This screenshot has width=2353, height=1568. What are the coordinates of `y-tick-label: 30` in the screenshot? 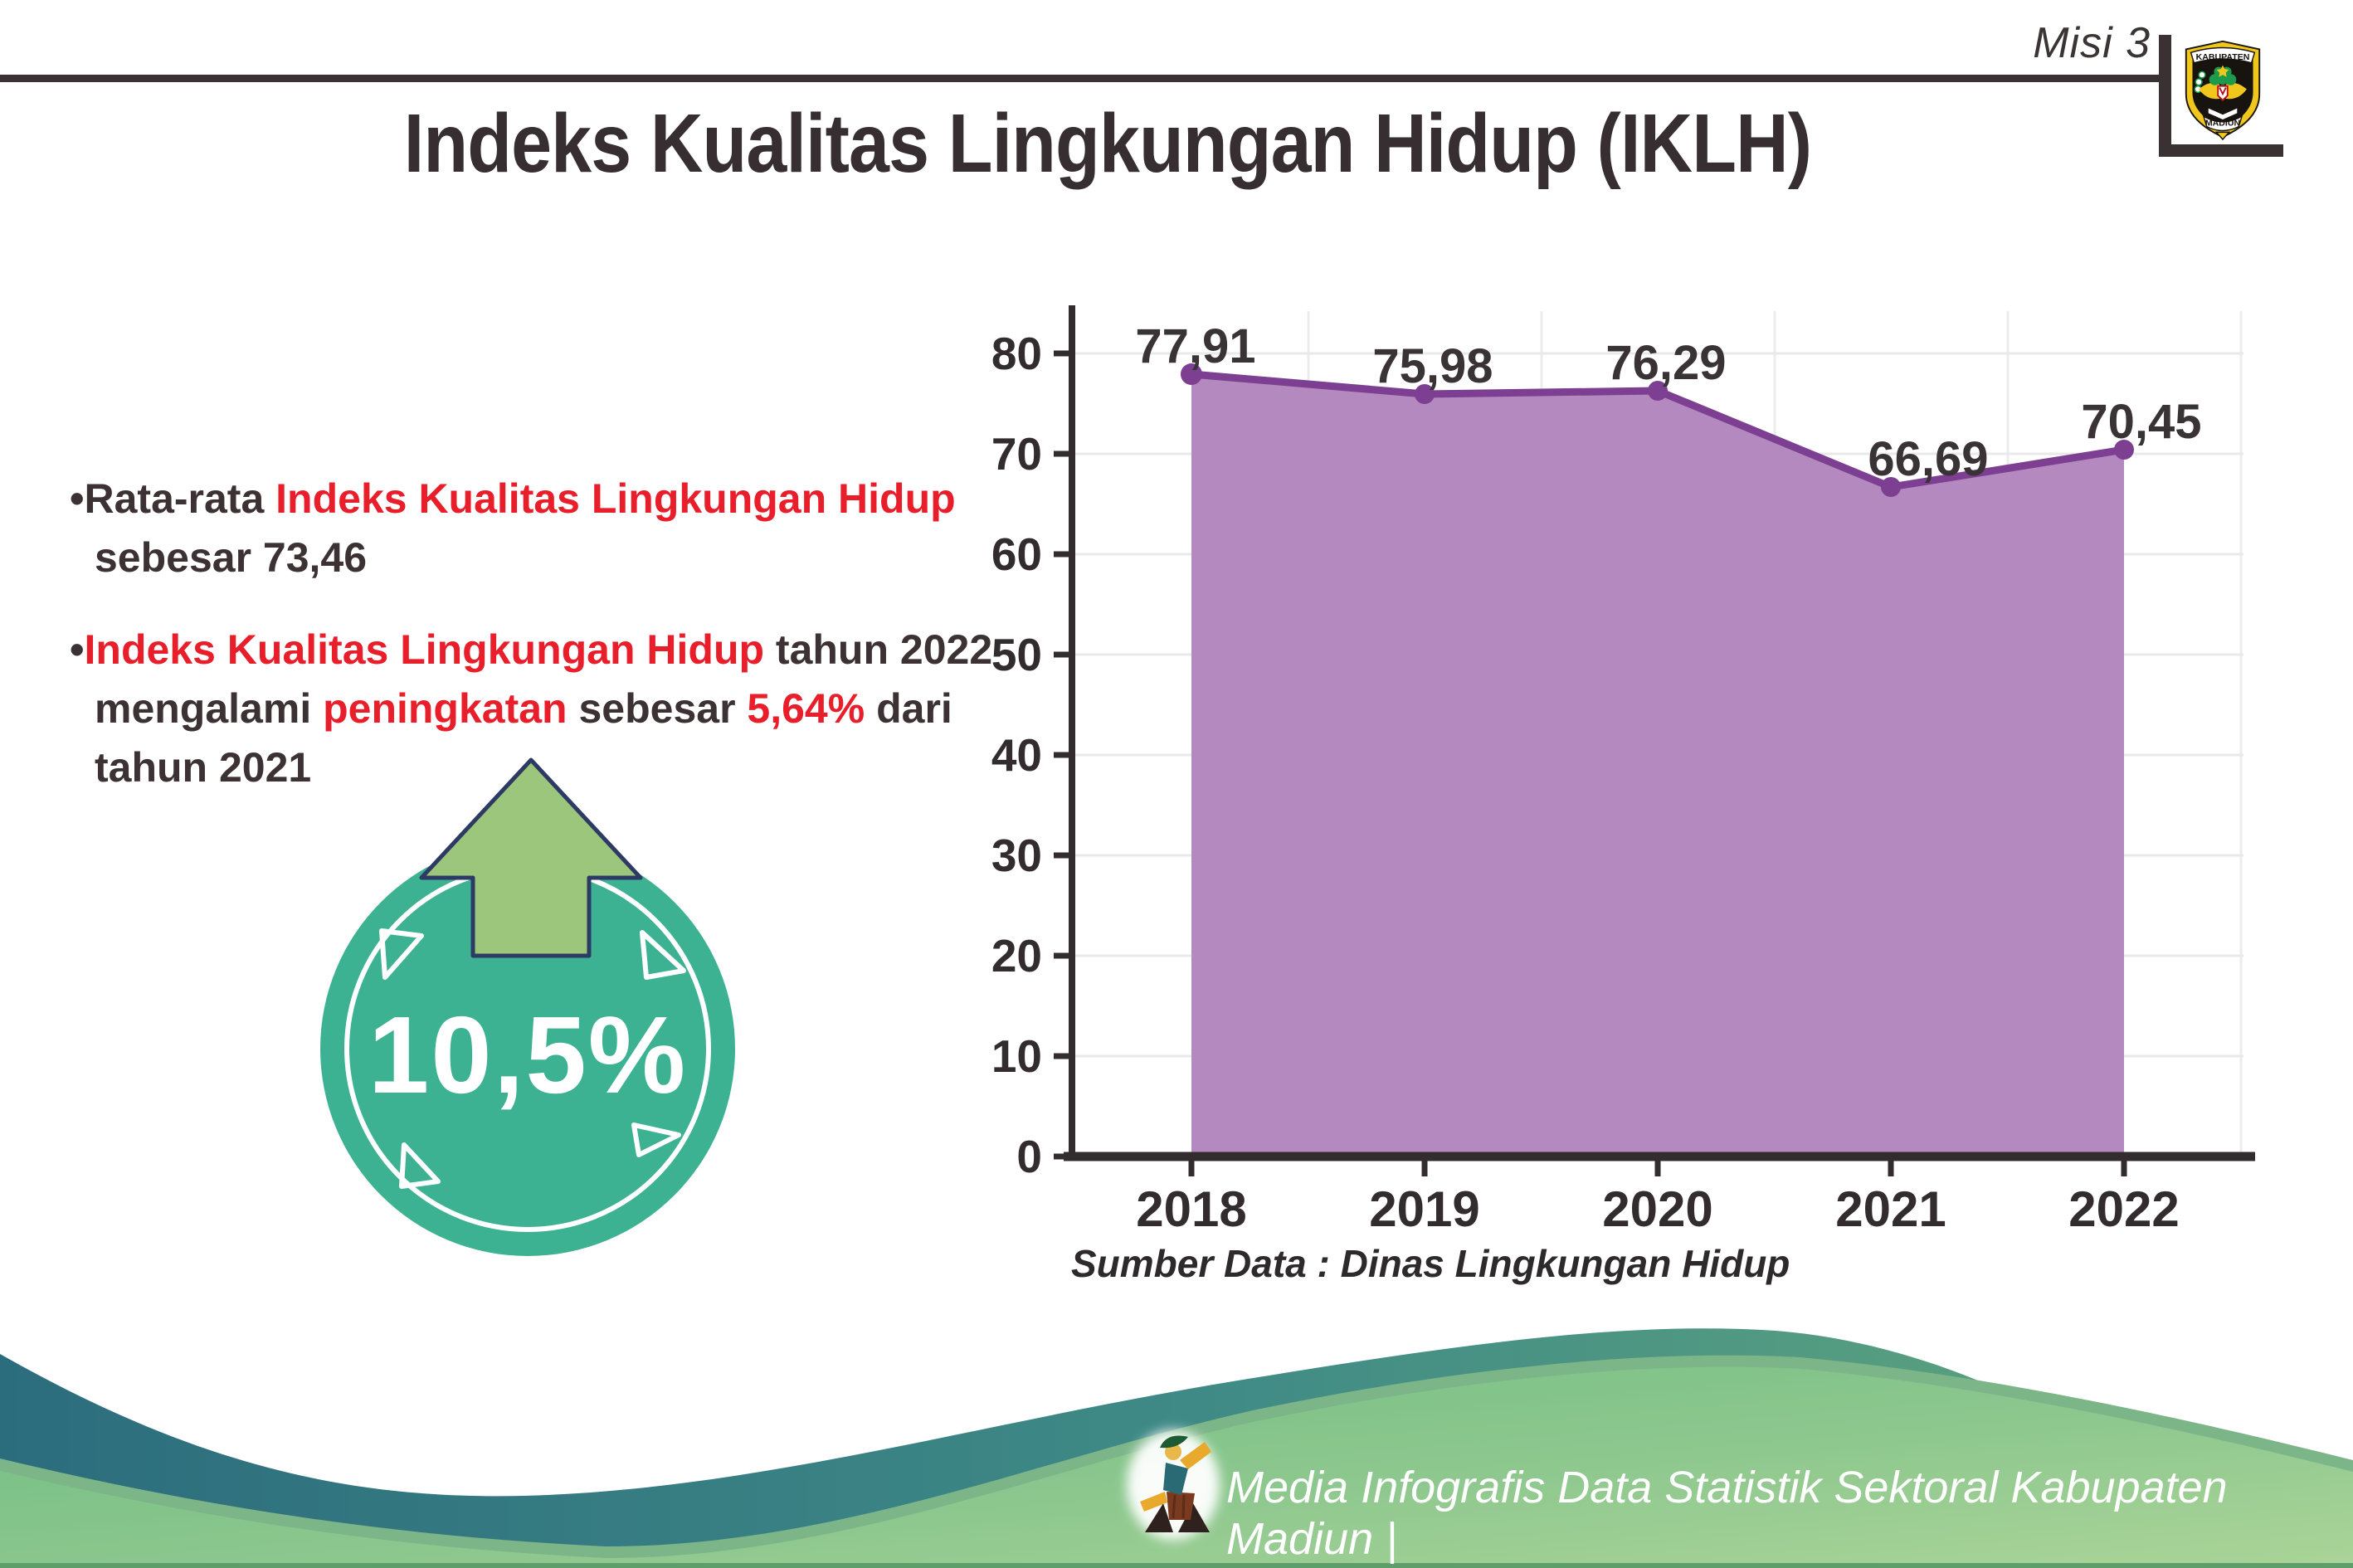 It's located at (1016, 855).